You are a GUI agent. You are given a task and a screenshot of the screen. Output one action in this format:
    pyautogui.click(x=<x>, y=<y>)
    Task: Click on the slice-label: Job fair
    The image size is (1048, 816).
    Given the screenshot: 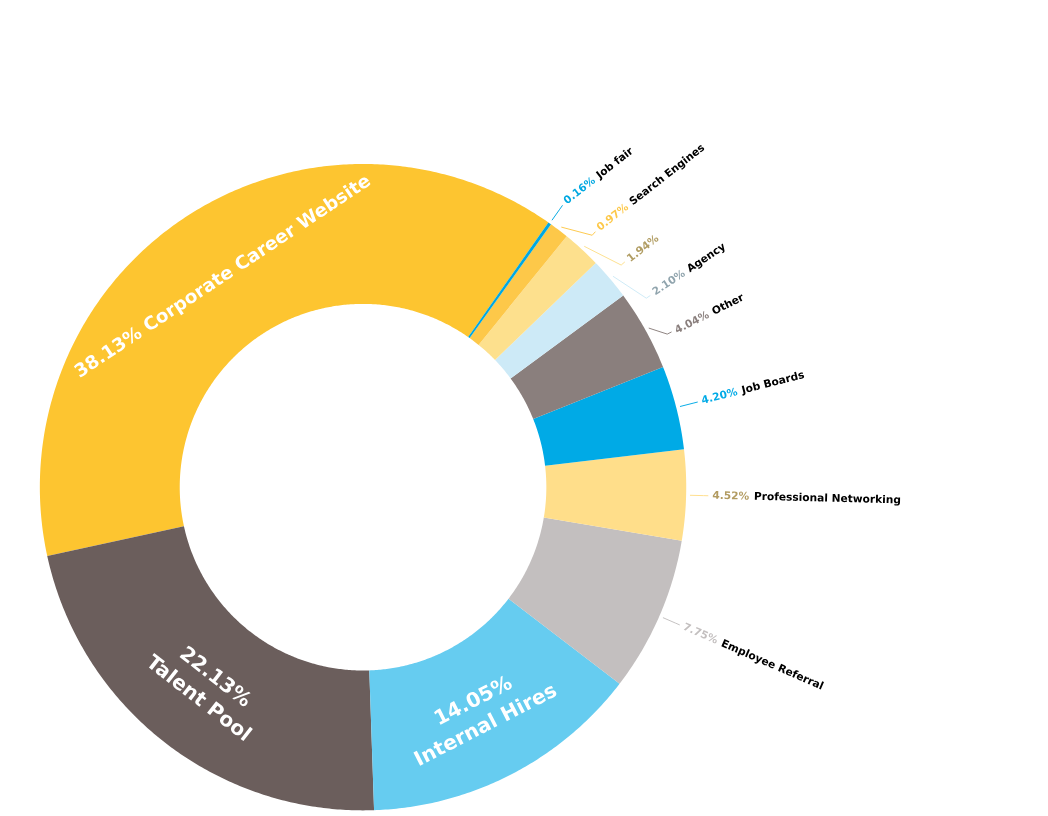 What is the action you would take?
    pyautogui.click(x=613, y=164)
    